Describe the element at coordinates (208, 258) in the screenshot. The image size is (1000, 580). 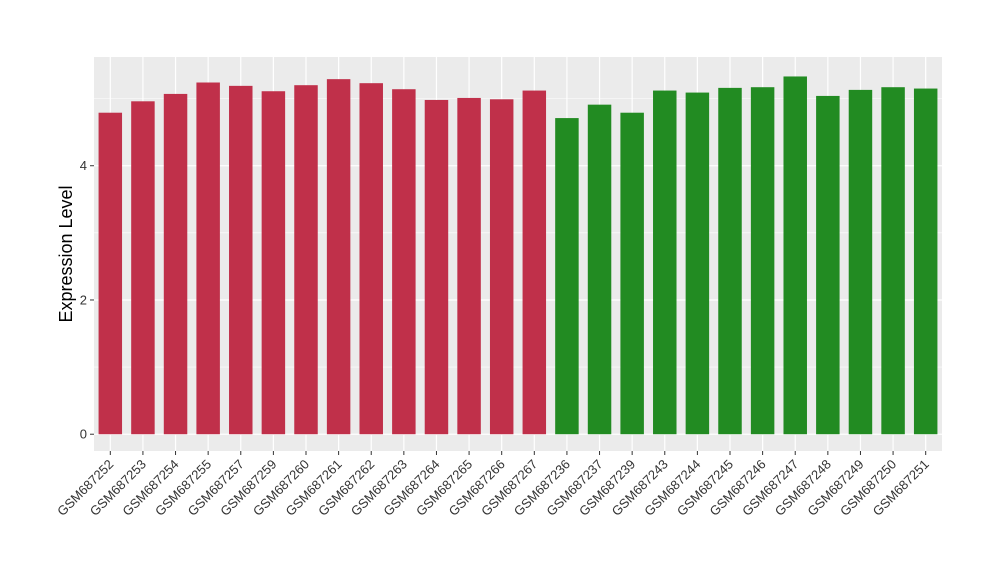
I see `bar-GSM687255` at that location.